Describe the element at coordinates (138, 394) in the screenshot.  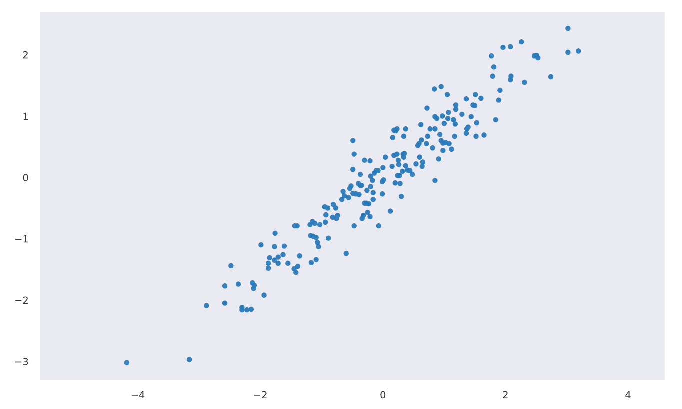
I see `x-tick-label: −4` at that location.